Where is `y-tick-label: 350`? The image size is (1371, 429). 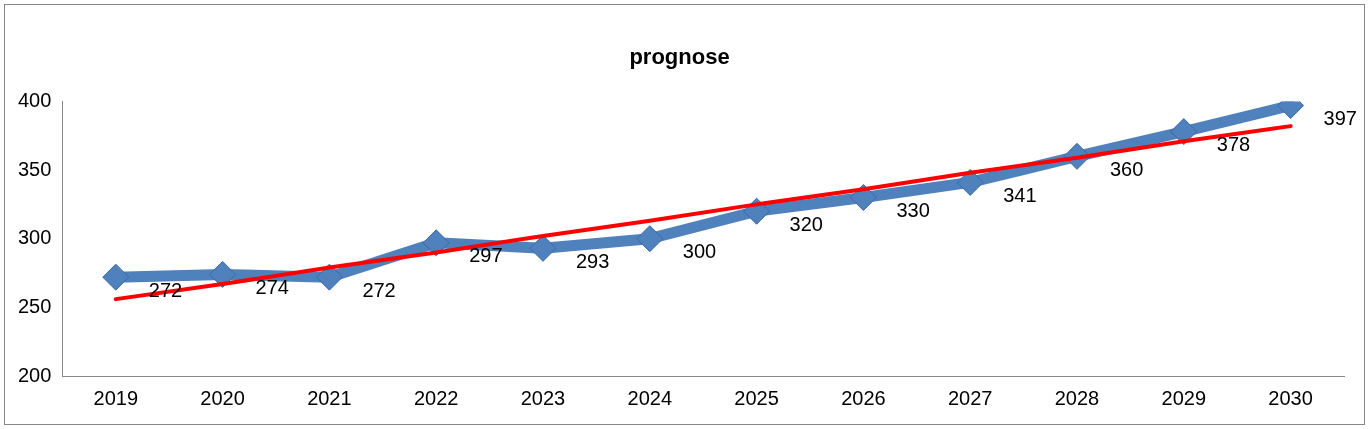 y-tick-label: 350 is located at coordinates (34, 168).